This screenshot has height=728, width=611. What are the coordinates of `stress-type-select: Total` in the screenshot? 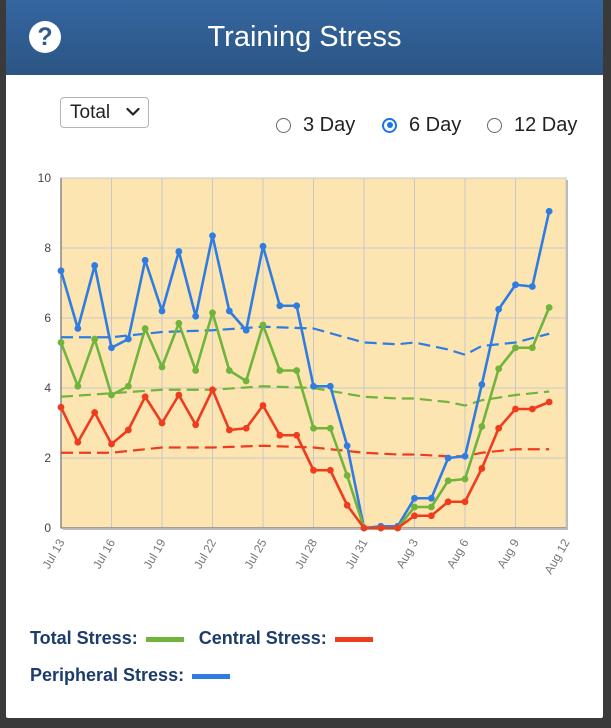 It's located at (104, 112).